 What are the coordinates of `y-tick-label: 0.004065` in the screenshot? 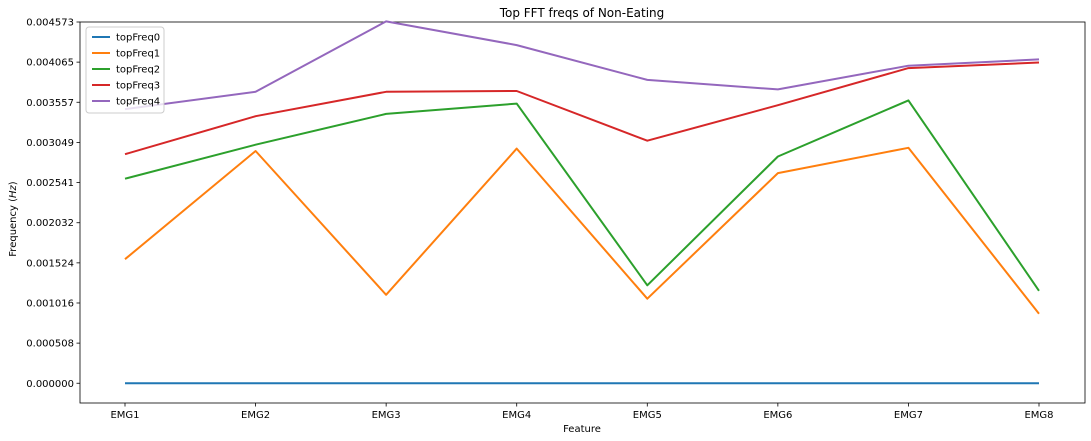 It's located at (50, 63).